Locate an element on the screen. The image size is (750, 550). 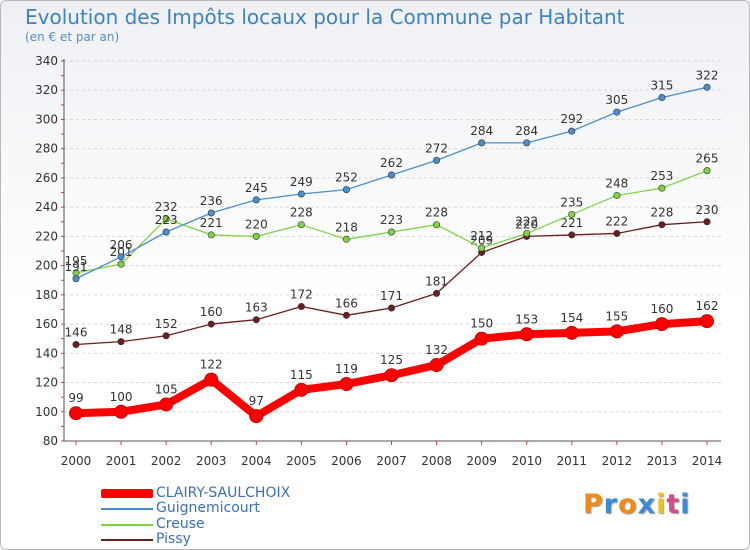
data-label-clairy-saulchoix: 99 is located at coordinates (75, 398).